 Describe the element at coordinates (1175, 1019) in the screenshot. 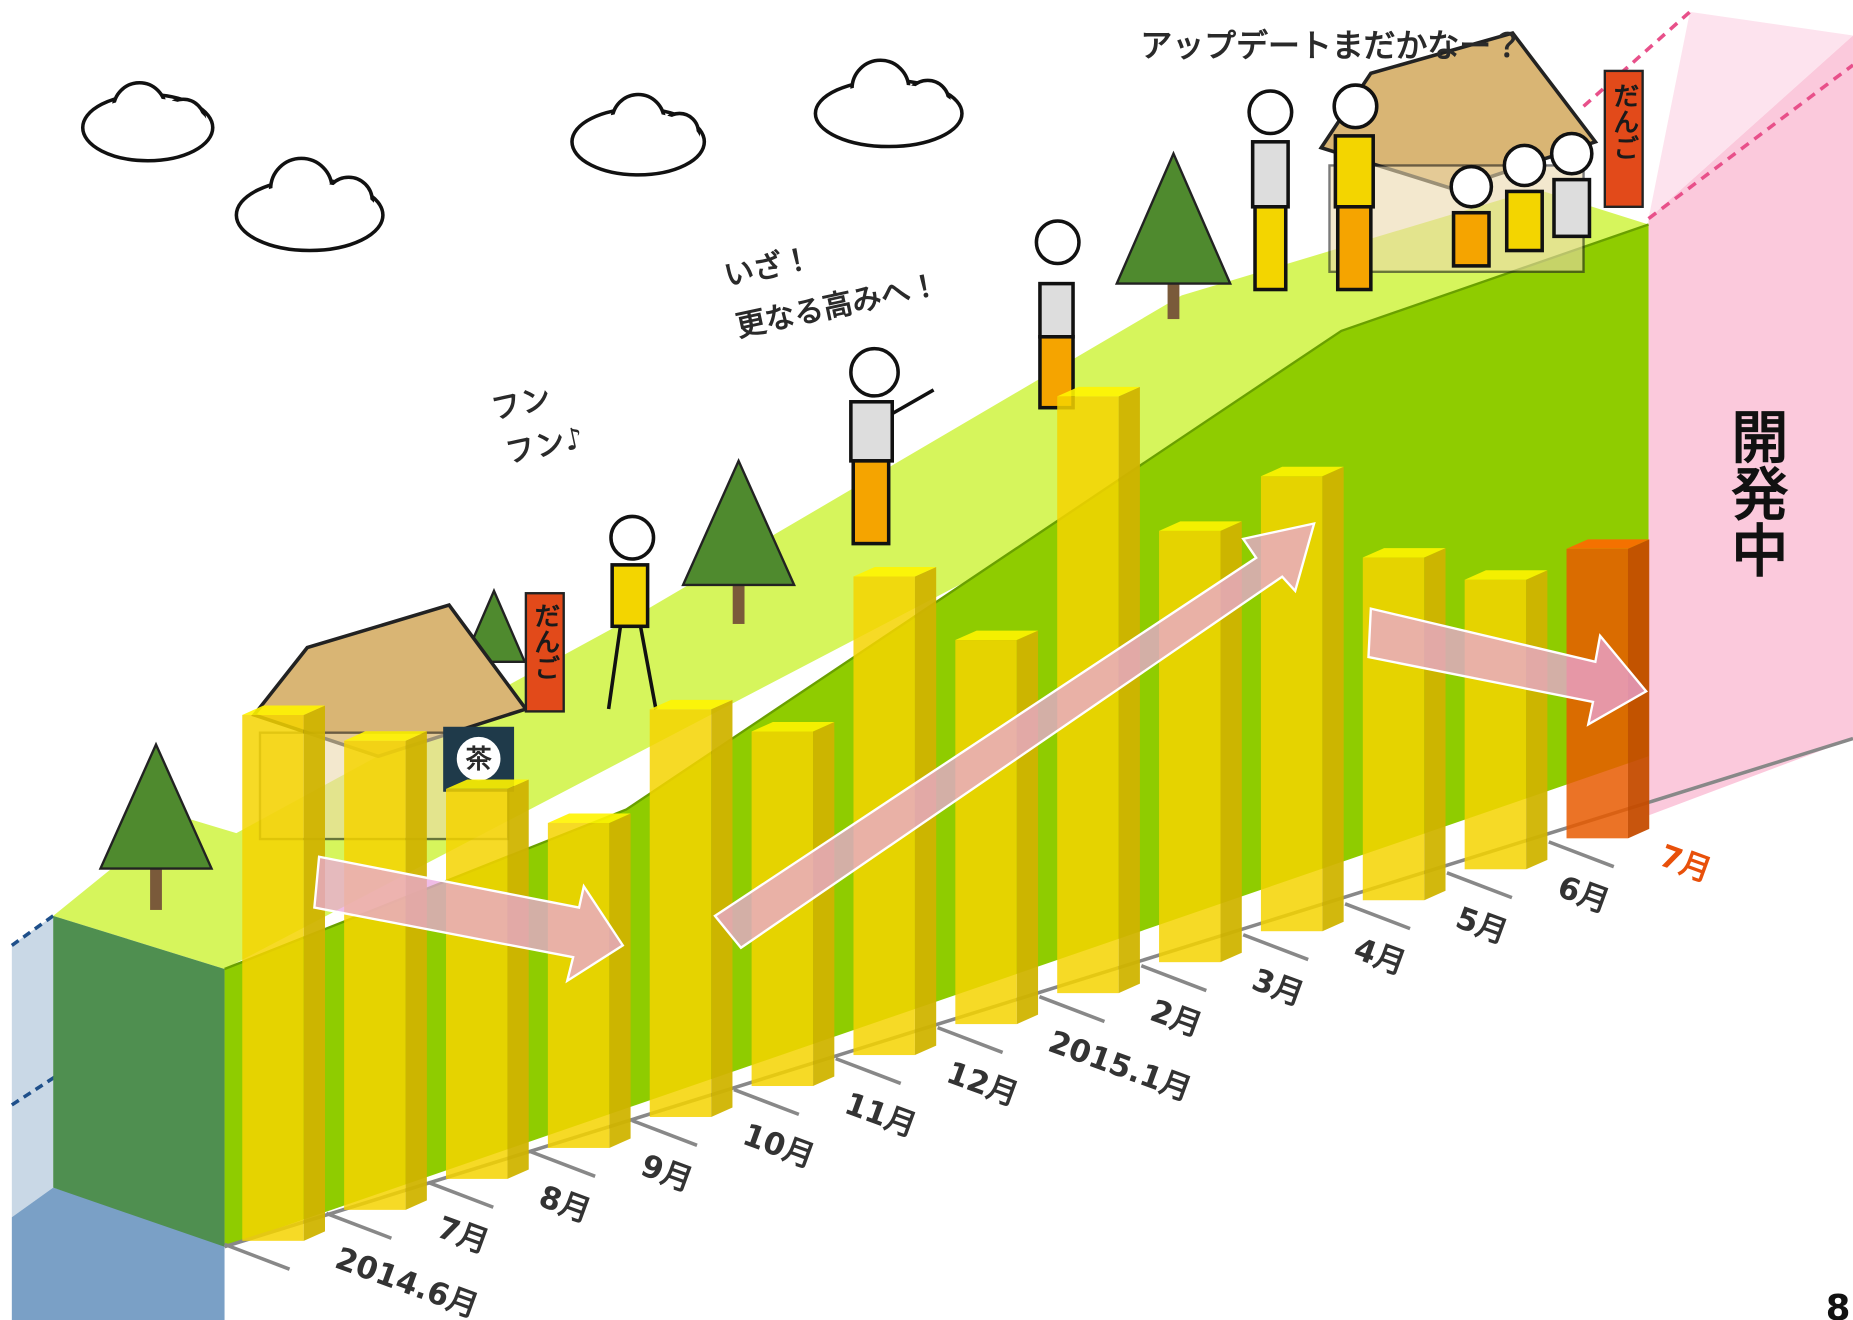

I see `x-tick-label: 2月` at that location.